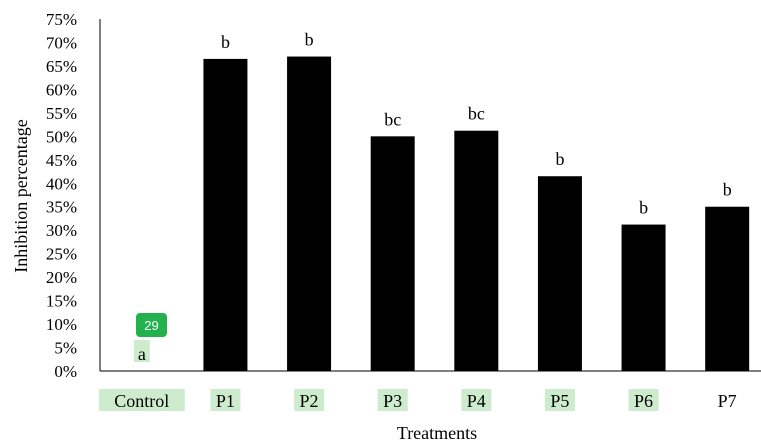 Image resolution: width=761 pixels, height=444 pixels. I want to click on x-tick-label: P7, so click(727, 401).